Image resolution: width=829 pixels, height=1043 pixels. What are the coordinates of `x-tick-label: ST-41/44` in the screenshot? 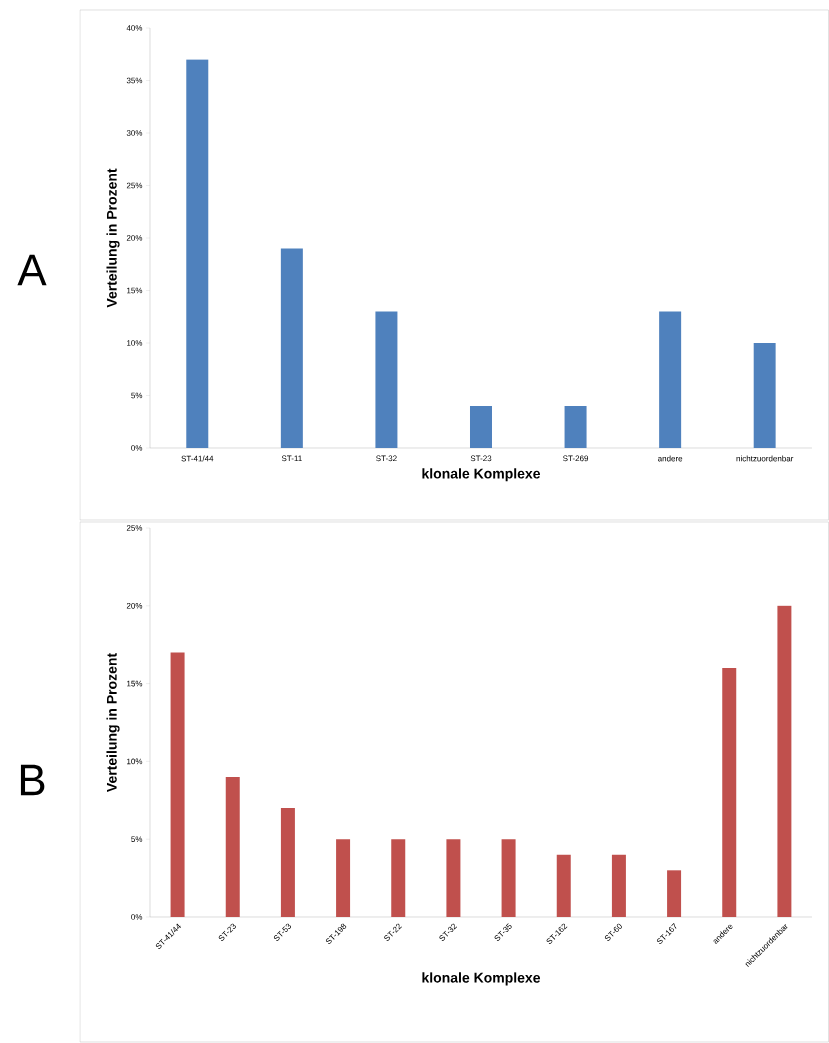 It's located at (197, 458).